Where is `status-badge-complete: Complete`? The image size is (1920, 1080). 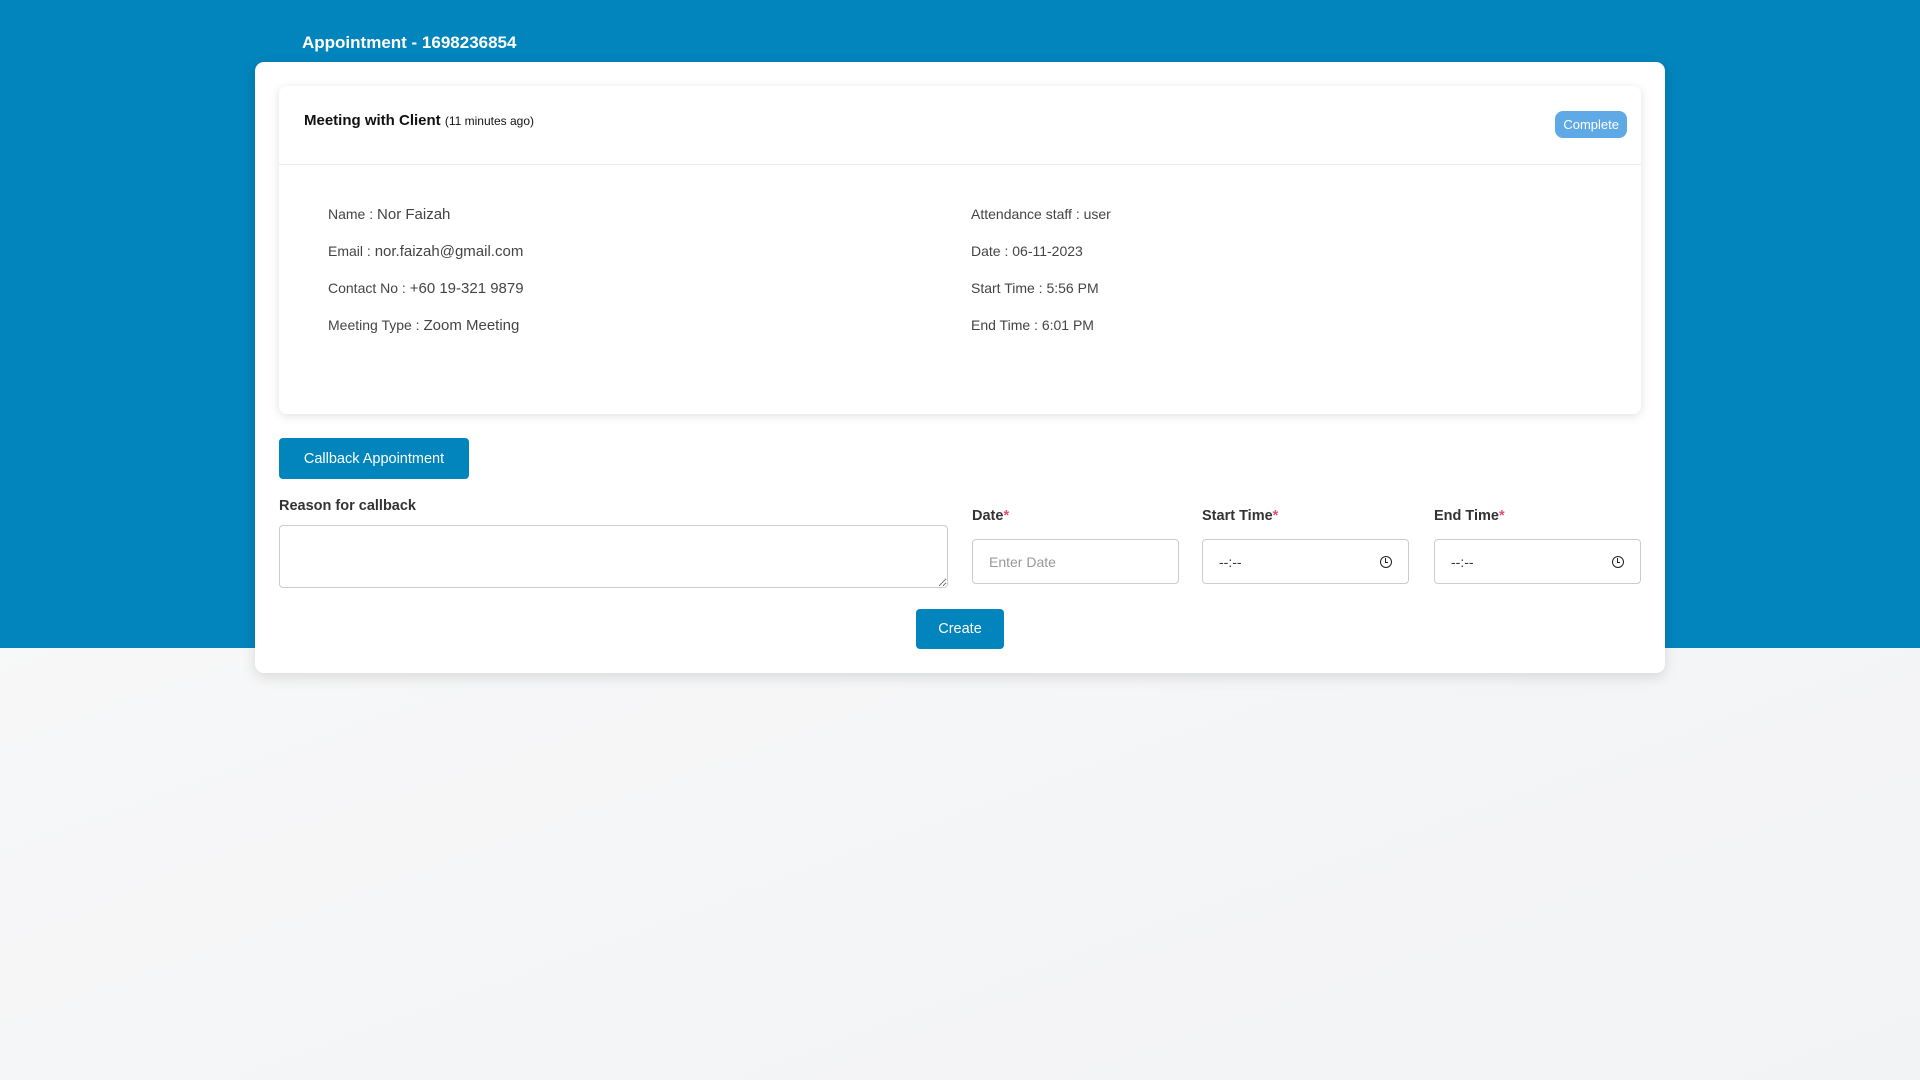
status-badge-complete: Complete is located at coordinates (1591, 124).